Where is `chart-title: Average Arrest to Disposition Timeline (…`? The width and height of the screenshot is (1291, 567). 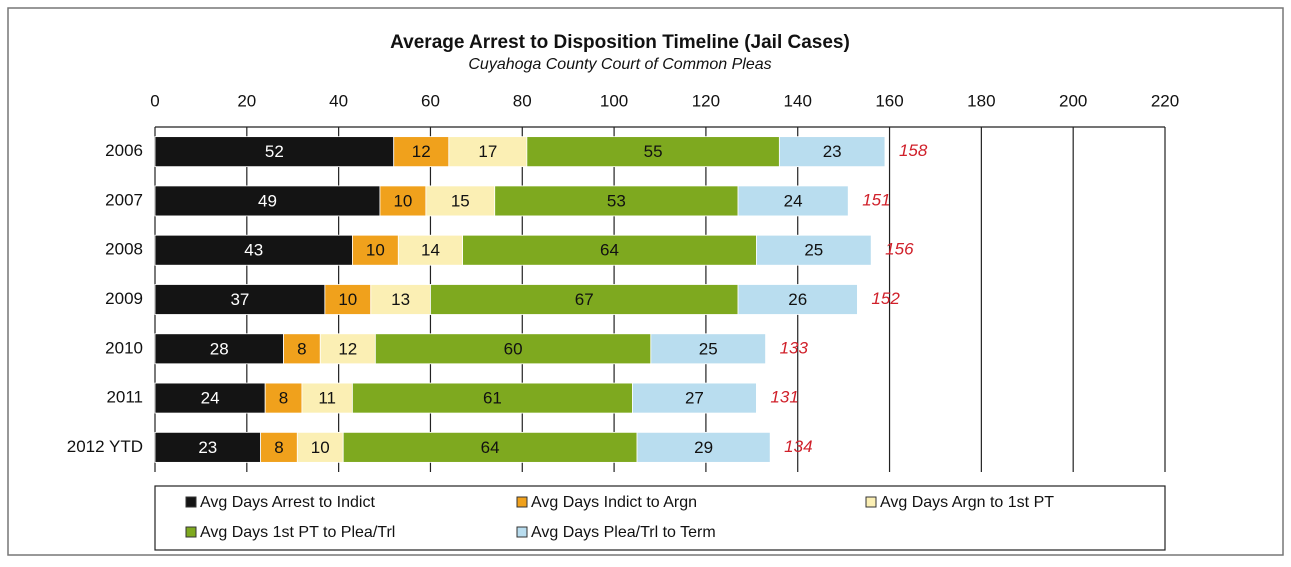 chart-title: Average Arrest to Disposition Timeline (… is located at coordinates (620, 42).